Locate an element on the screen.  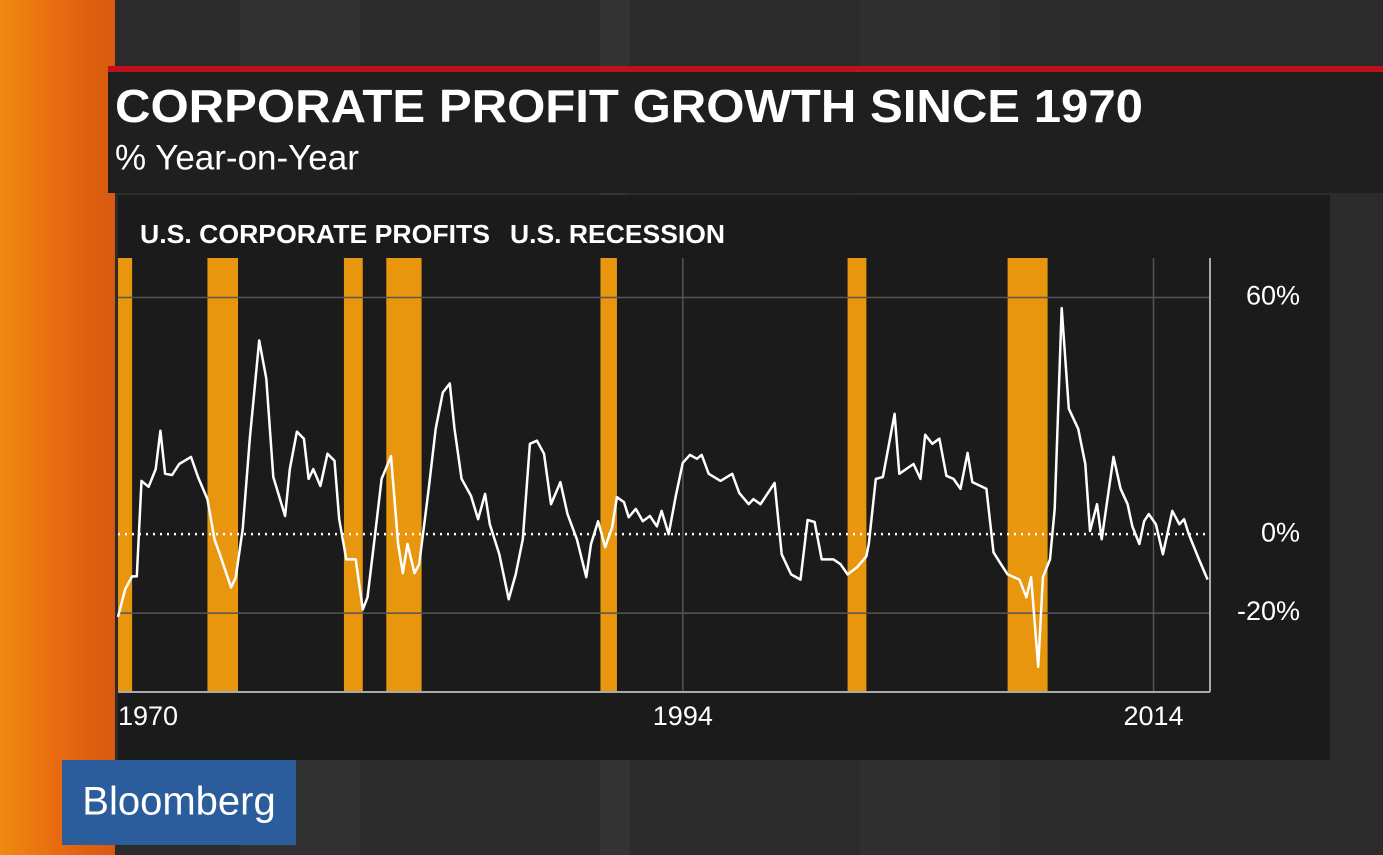
legend-entry: U.S. CORPORATE PROFITS is located at coordinates (315, 234).